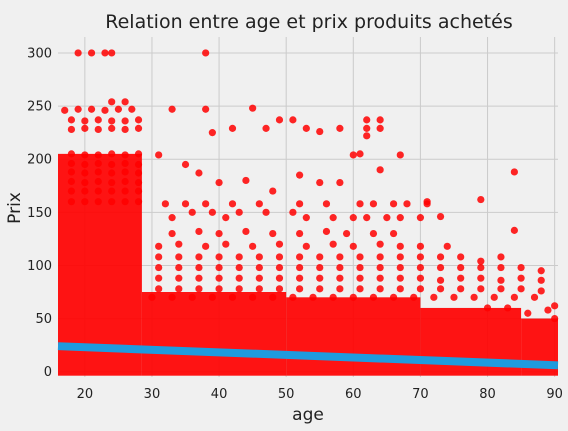  I want to click on x-tick-label: 30, so click(152, 394).